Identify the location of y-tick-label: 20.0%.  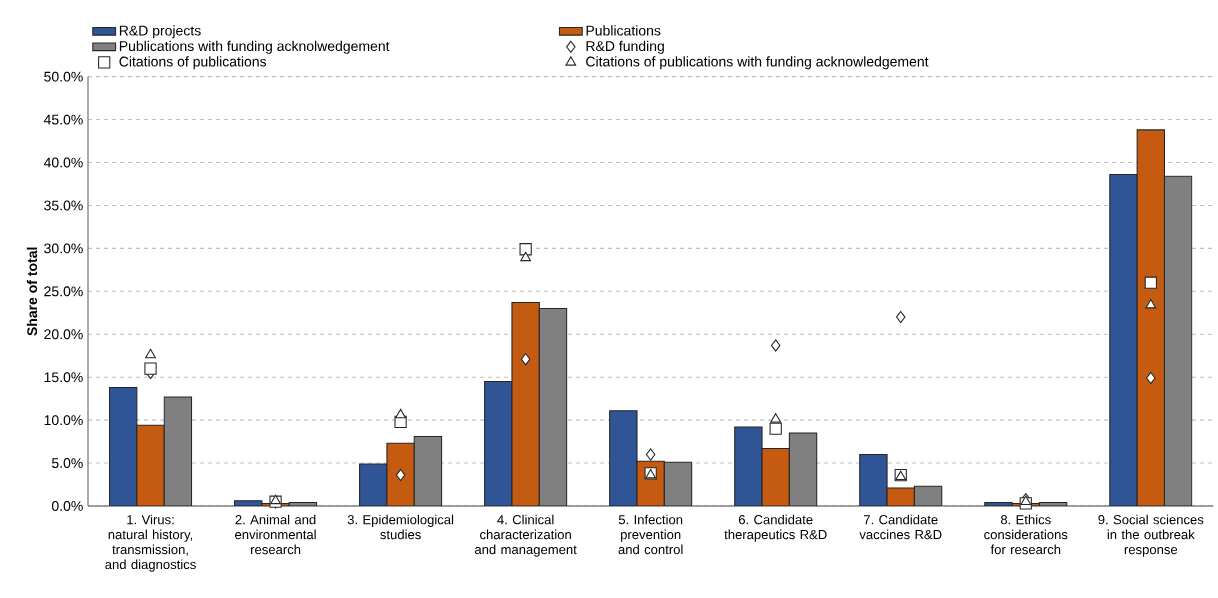
(63, 334).